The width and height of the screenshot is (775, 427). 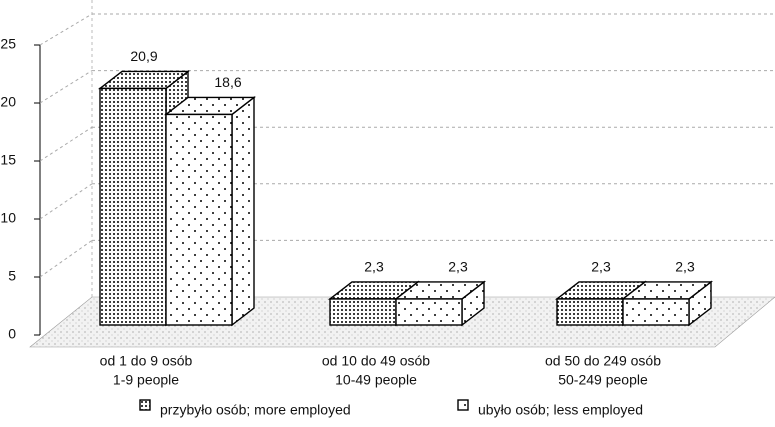 I want to click on legend-label: ubyło osób; less employed, so click(x=560, y=410).